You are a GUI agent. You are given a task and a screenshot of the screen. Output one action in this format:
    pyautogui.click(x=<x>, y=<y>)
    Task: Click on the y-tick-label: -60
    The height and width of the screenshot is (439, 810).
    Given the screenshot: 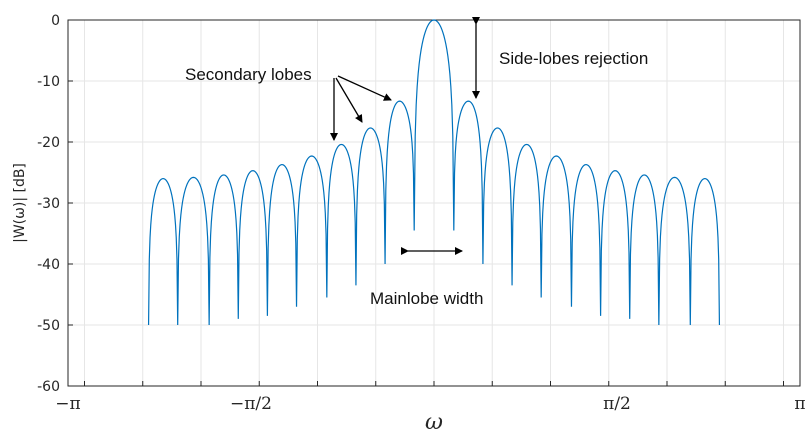 What is the action you would take?
    pyautogui.click(x=48, y=387)
    